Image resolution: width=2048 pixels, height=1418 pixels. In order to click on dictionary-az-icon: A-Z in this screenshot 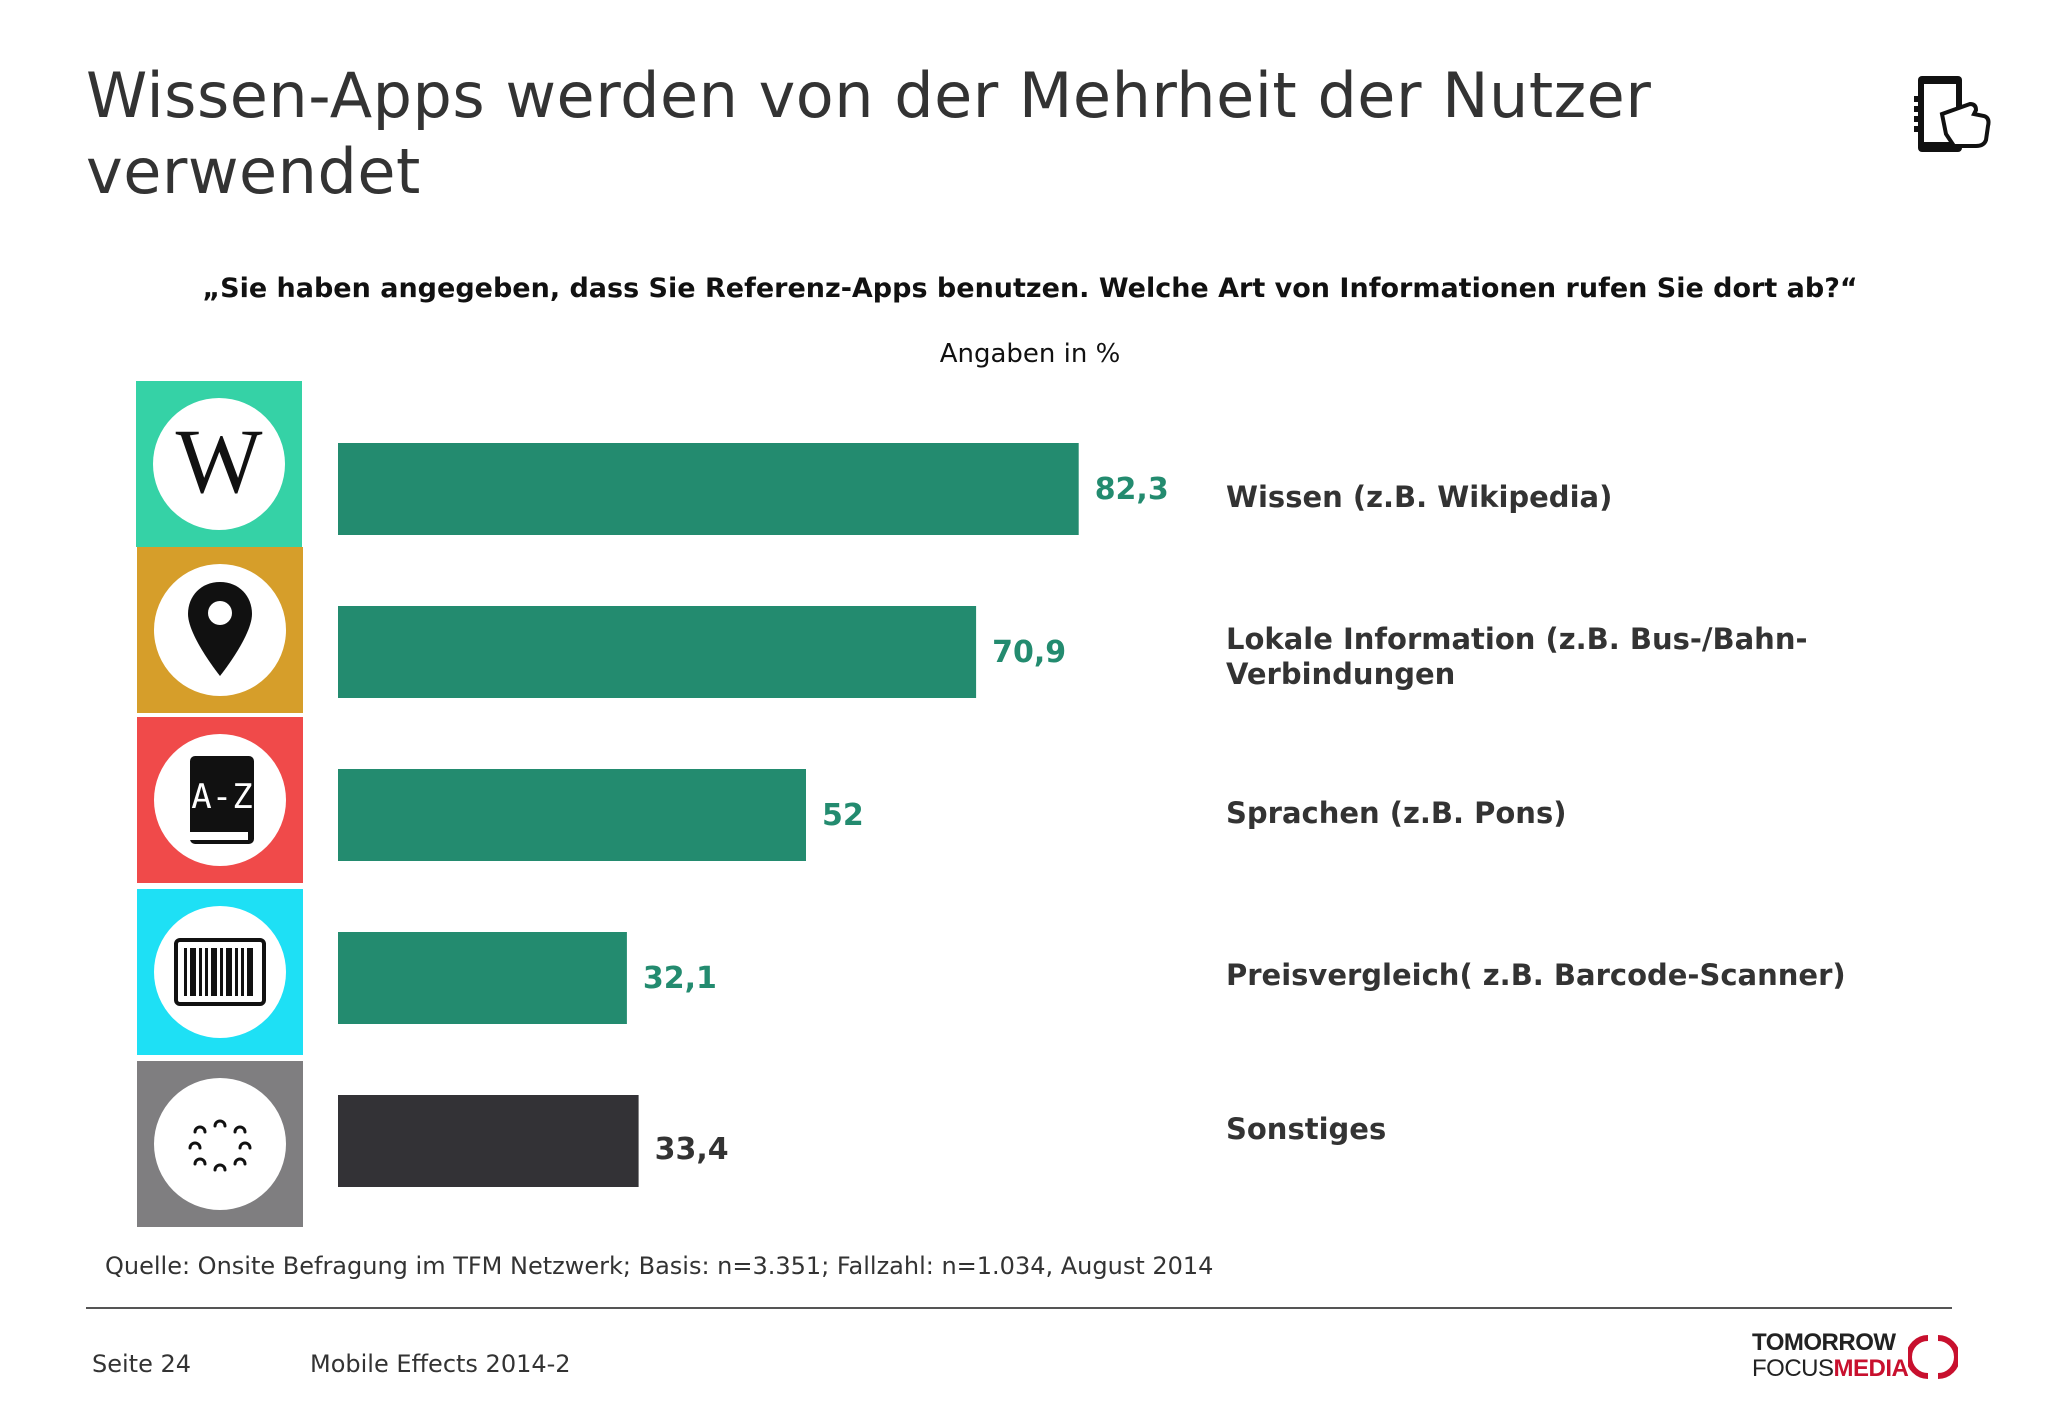, I will do `click(222, 800)`.